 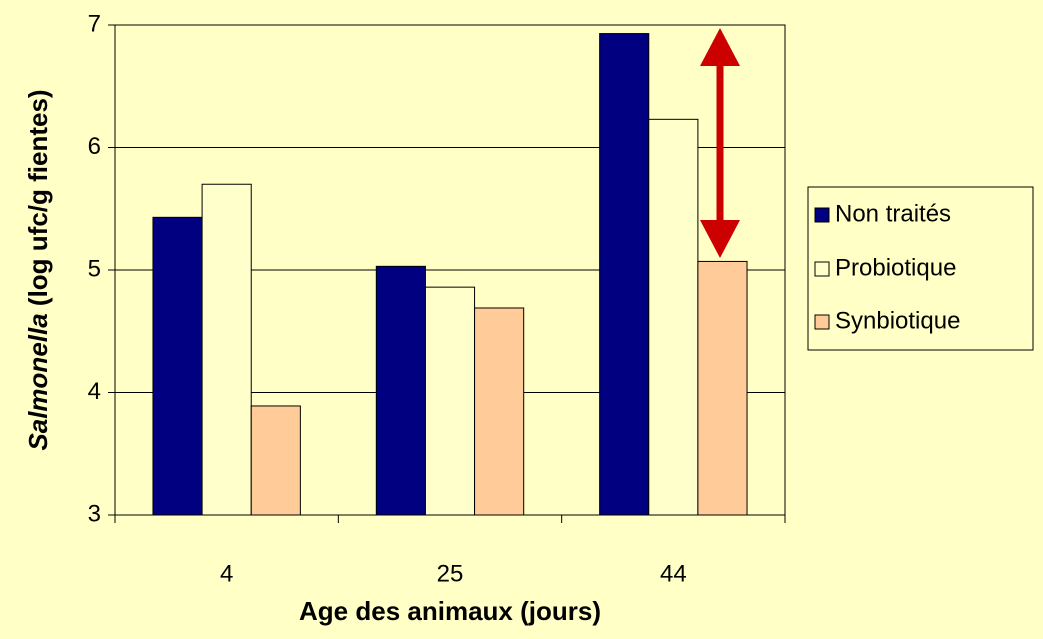 I want to click on legend-label: Probiotique, so click(x=895, y=267).